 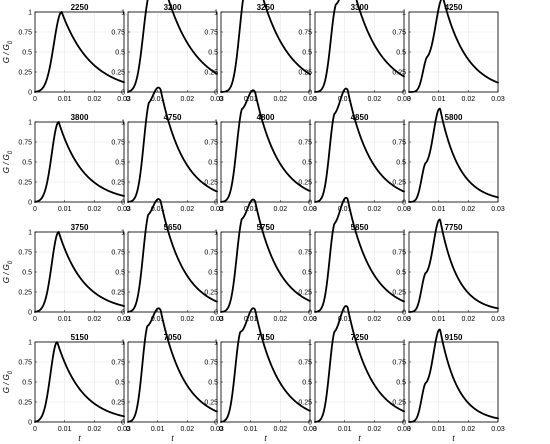 I want to click on panel-title: 3200, so click(x=173, y=7).